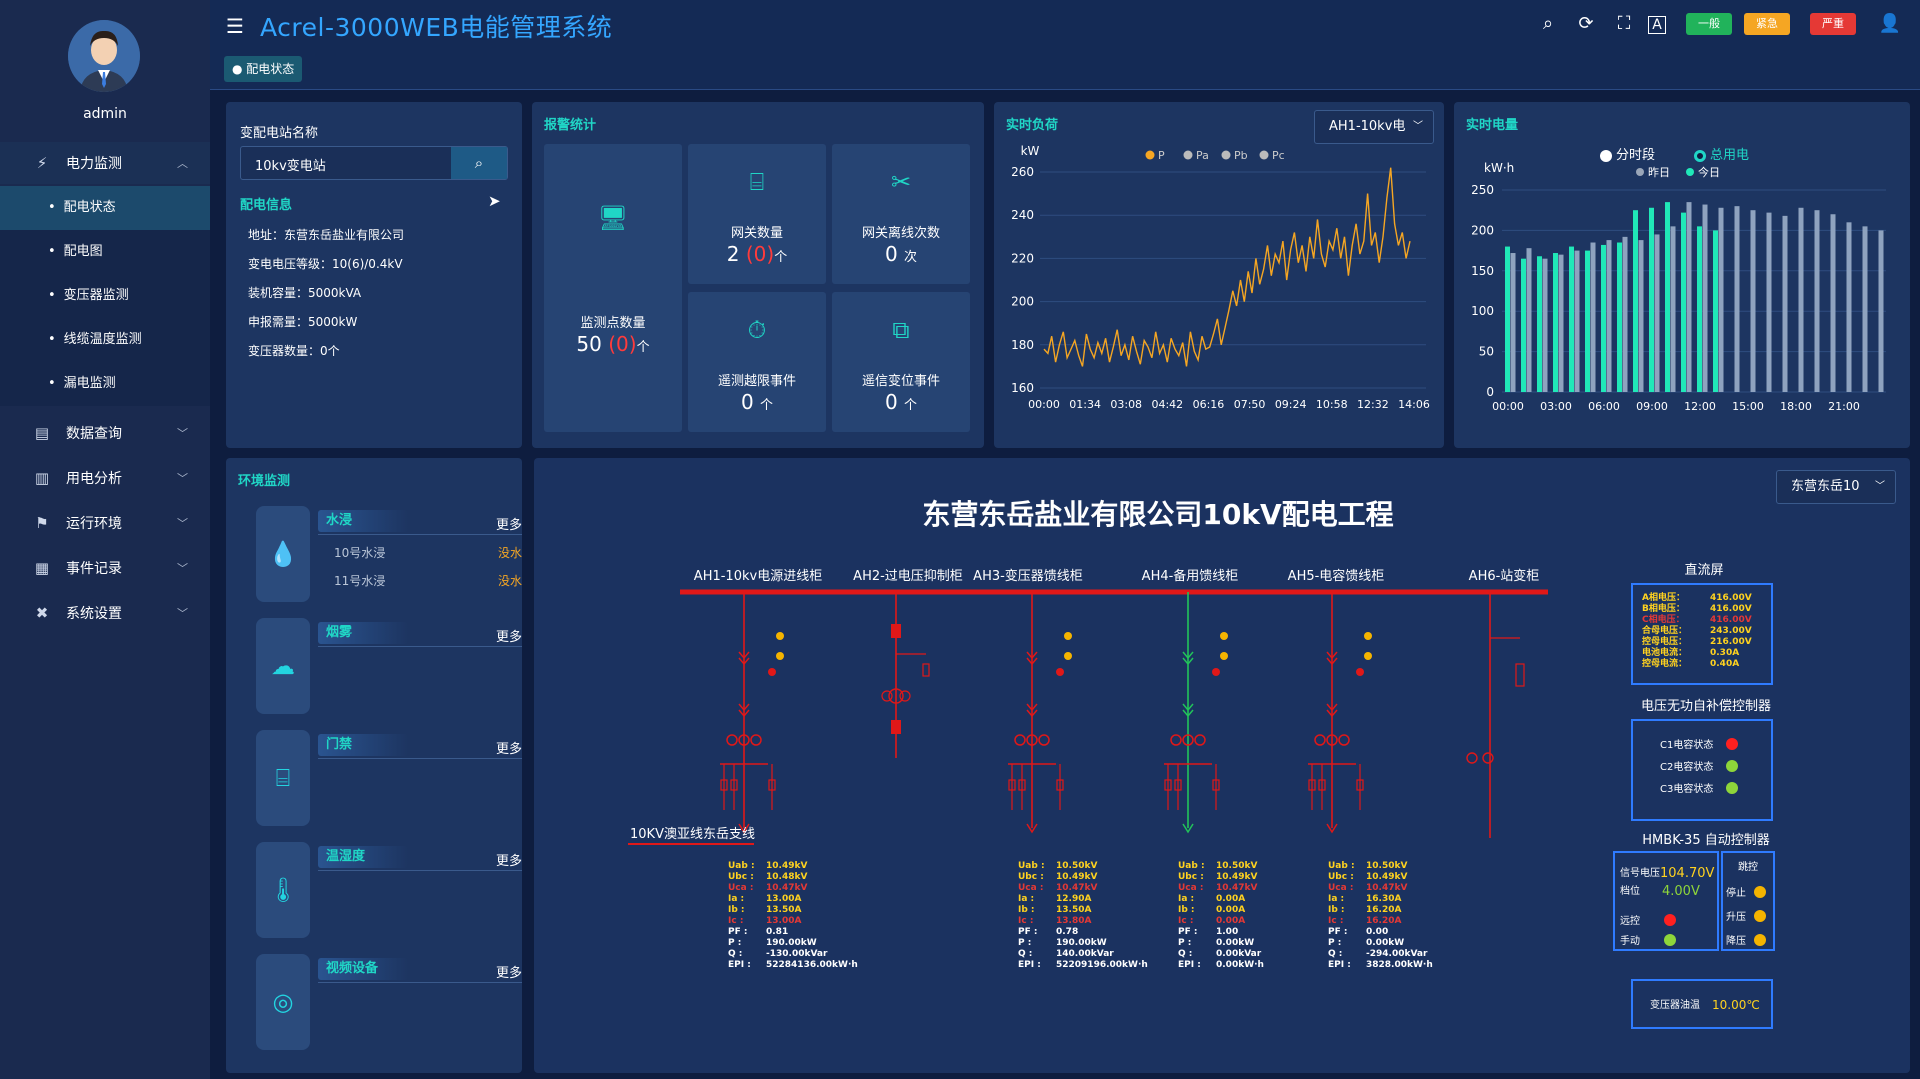 The height and width of the screenshot is (1079, 1920). Describe the element at coordinates (105, 208) in the screenshot. I see `submenu-distribution-status: 配电状态` at that location.